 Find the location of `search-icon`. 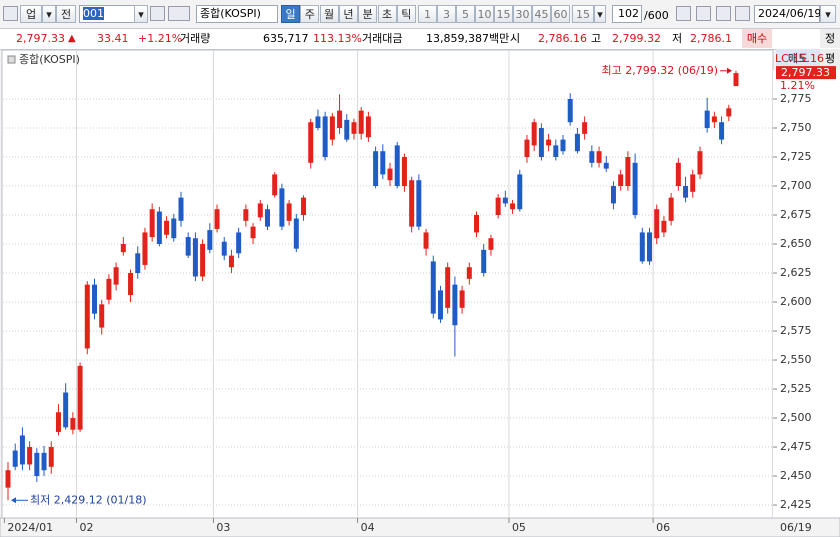

search-icon is located at coordinates (157, 13).